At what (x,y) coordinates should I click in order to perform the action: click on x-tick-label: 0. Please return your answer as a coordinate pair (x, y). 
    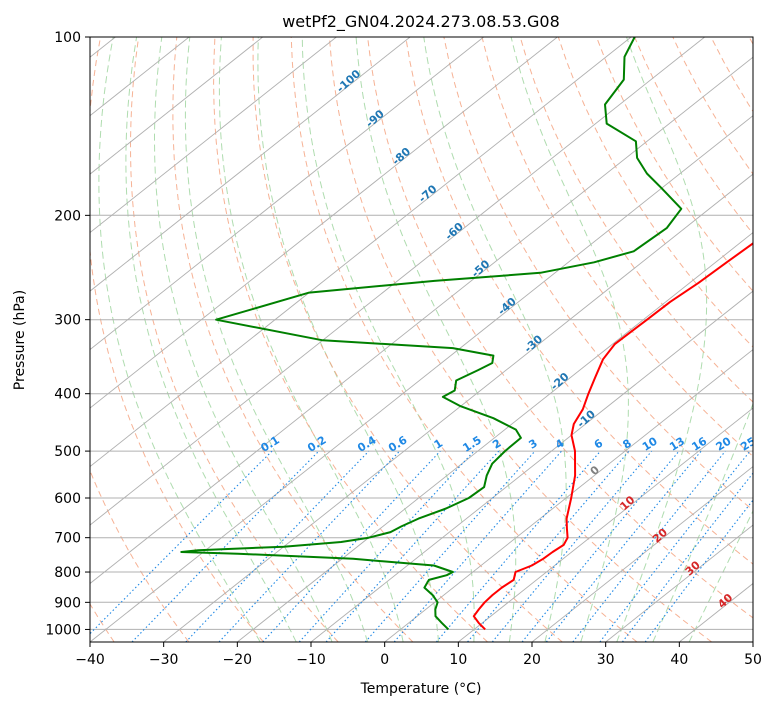
    Looking at the image, I should click on (384, 660).